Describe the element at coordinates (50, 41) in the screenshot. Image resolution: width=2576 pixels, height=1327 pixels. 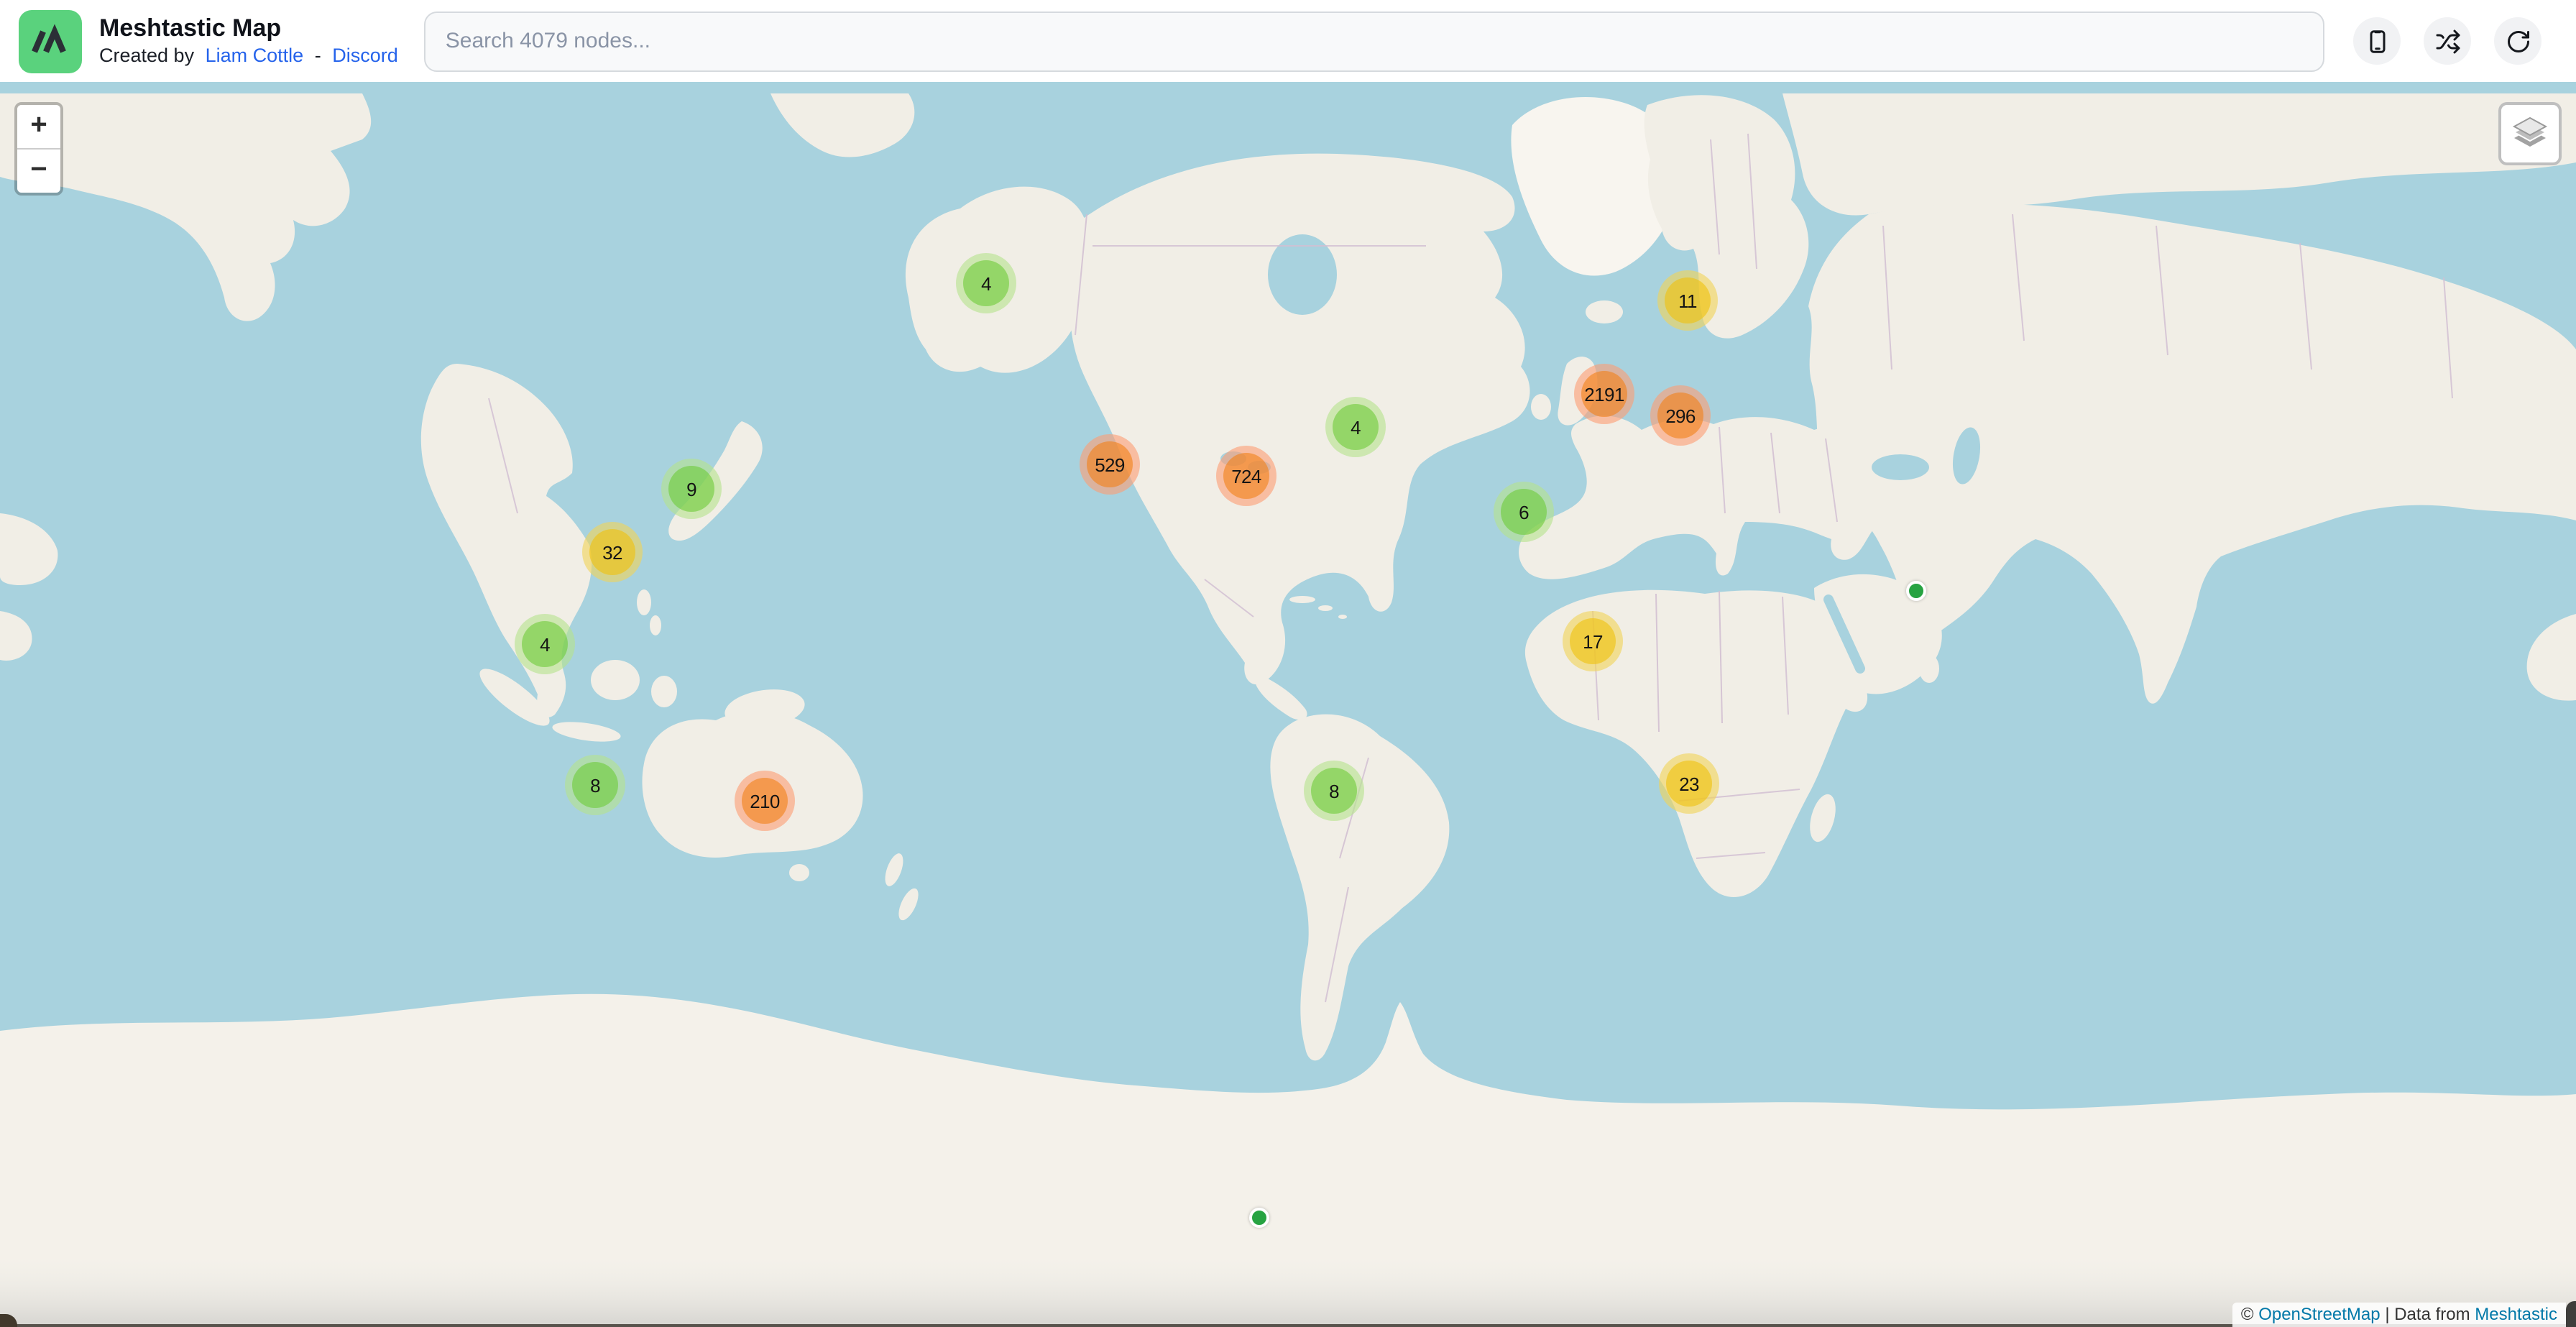
I see `meshtastic-logo-icon` at that location.